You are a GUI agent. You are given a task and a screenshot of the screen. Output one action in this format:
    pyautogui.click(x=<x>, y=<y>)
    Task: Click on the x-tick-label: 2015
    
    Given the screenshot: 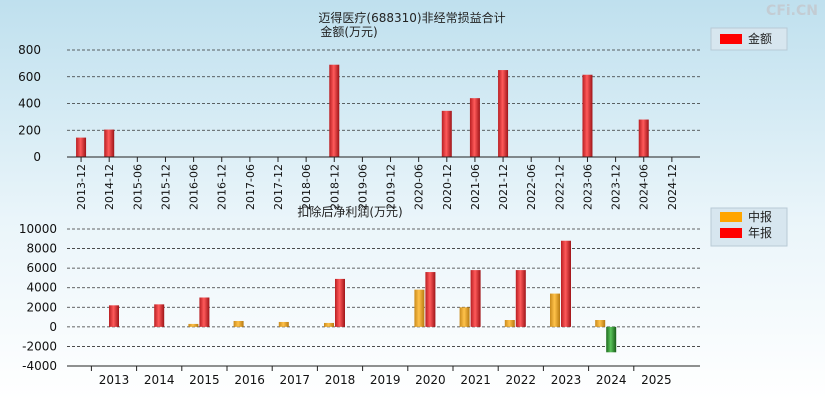 What is the action you would take?
    pyautogui.click(x=204, y=380)
    